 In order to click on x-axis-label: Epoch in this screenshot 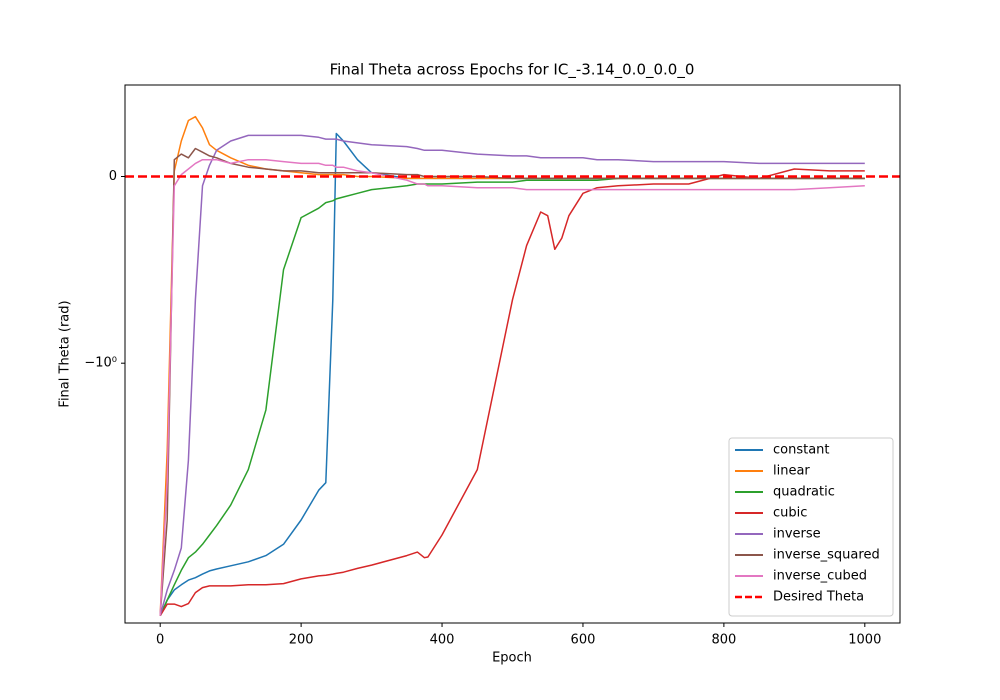, I will do `click(512, 658)`.